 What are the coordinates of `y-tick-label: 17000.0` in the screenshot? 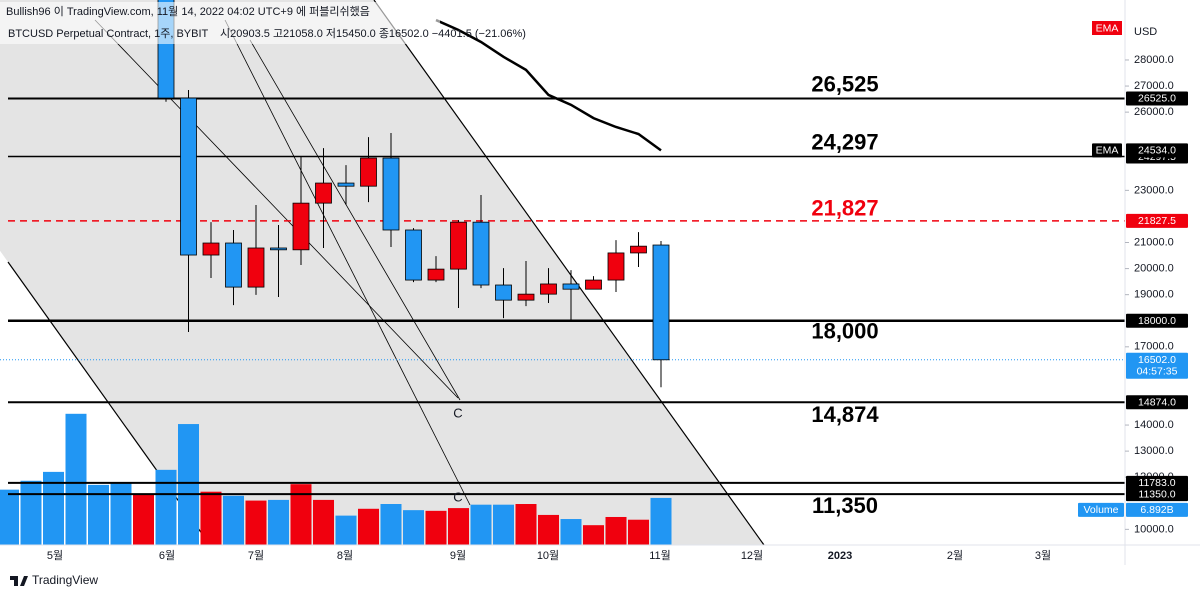 It's located at (1154, 347).